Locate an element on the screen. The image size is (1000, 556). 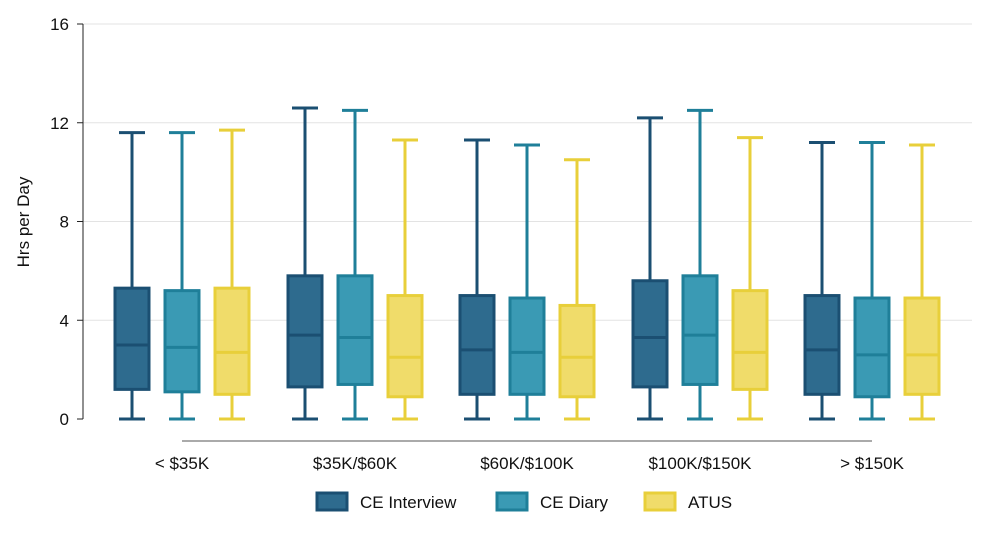
x-category-label: > $150K is located at coordinates (872, 463).